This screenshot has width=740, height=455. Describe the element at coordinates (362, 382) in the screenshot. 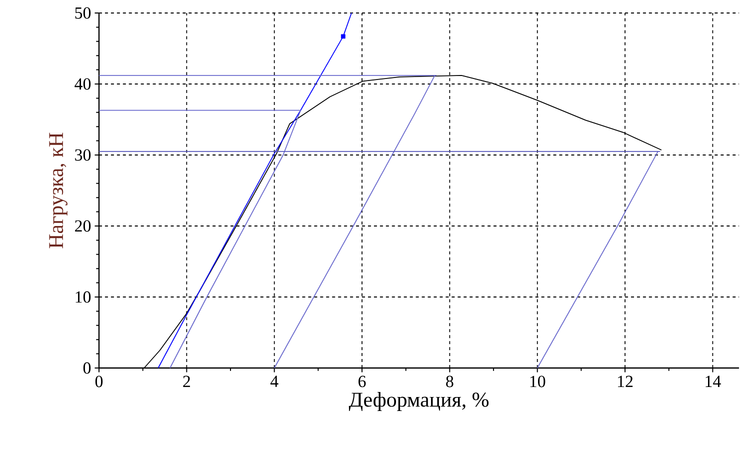

I see `x-tick-label: 6` at that location.